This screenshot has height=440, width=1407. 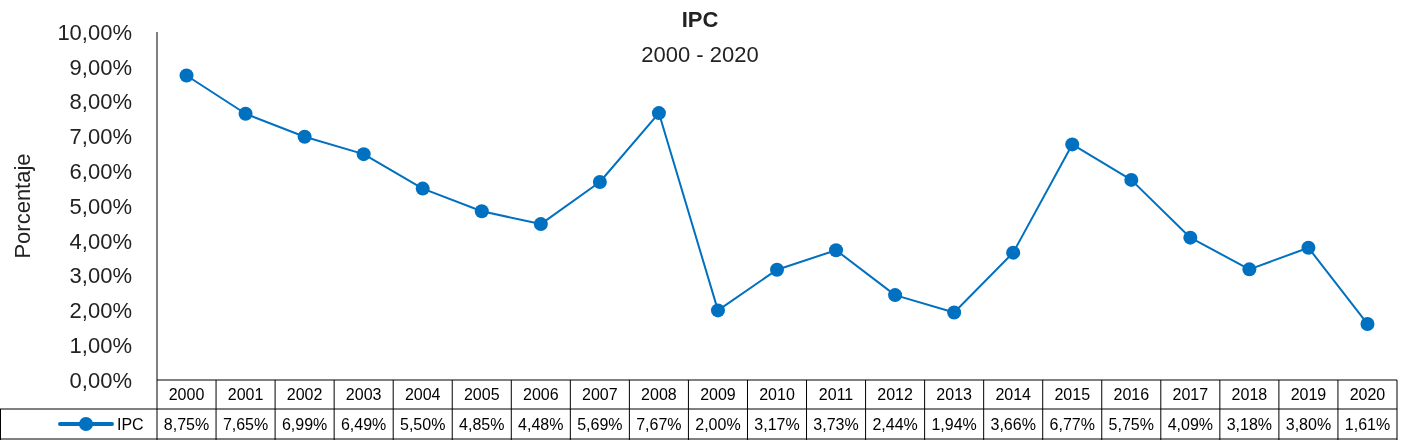 What do you see at coordinates (1308, 424) in the screenshot?
I see `data-label: 3,80%` at bounding box center [1308, 424].